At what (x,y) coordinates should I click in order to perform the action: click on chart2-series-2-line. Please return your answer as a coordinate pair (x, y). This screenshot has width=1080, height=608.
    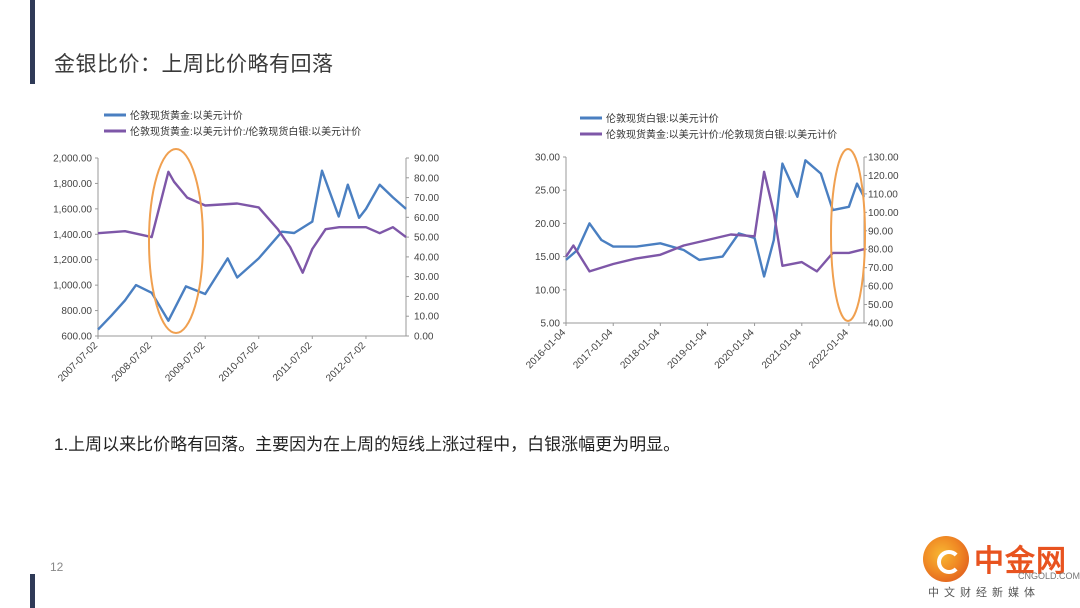
    Looking at the image, I should click on (715, 221).